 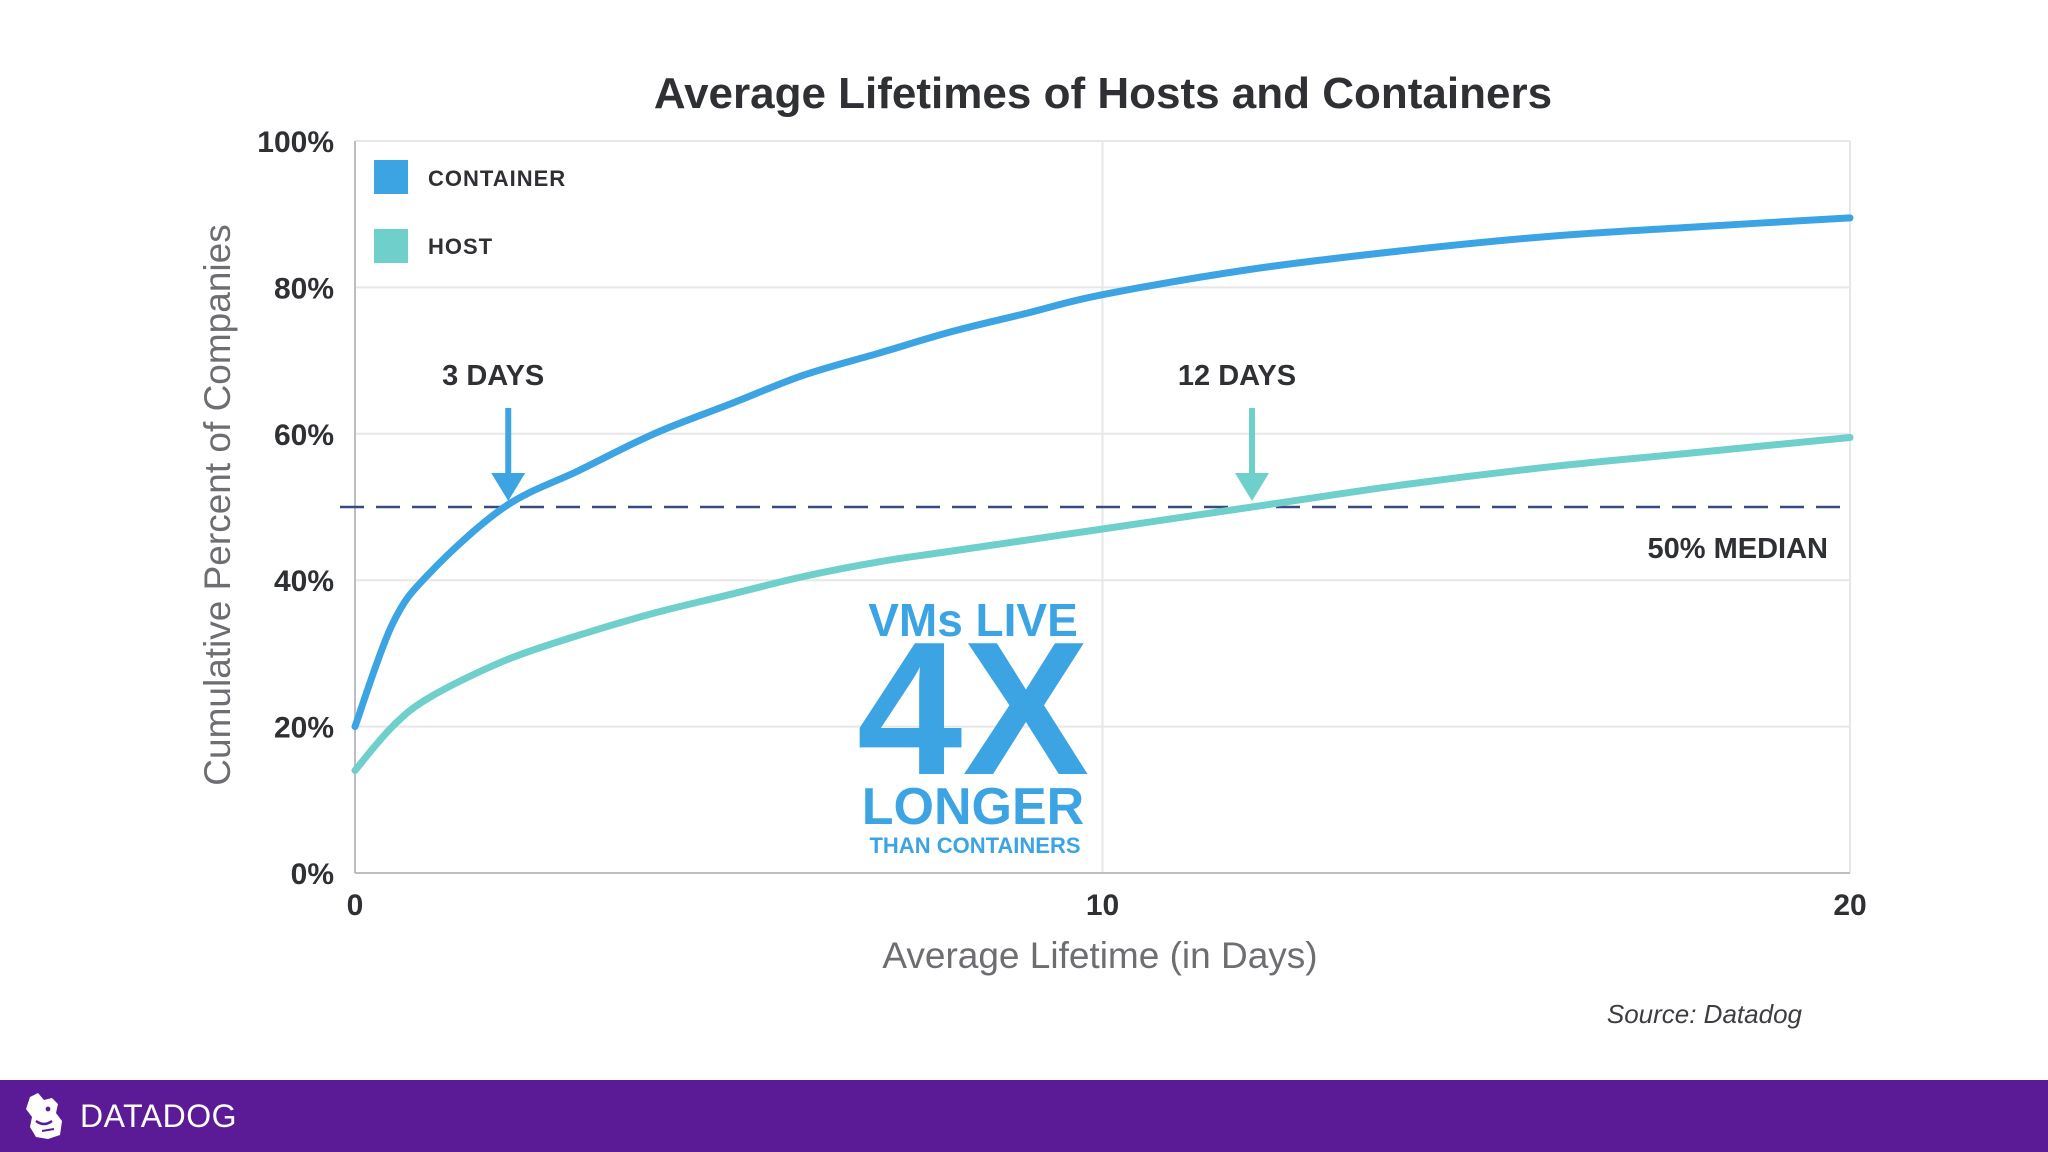 I want to click on median-label: 50% MEDIAN, so click(x=1738, y=549).